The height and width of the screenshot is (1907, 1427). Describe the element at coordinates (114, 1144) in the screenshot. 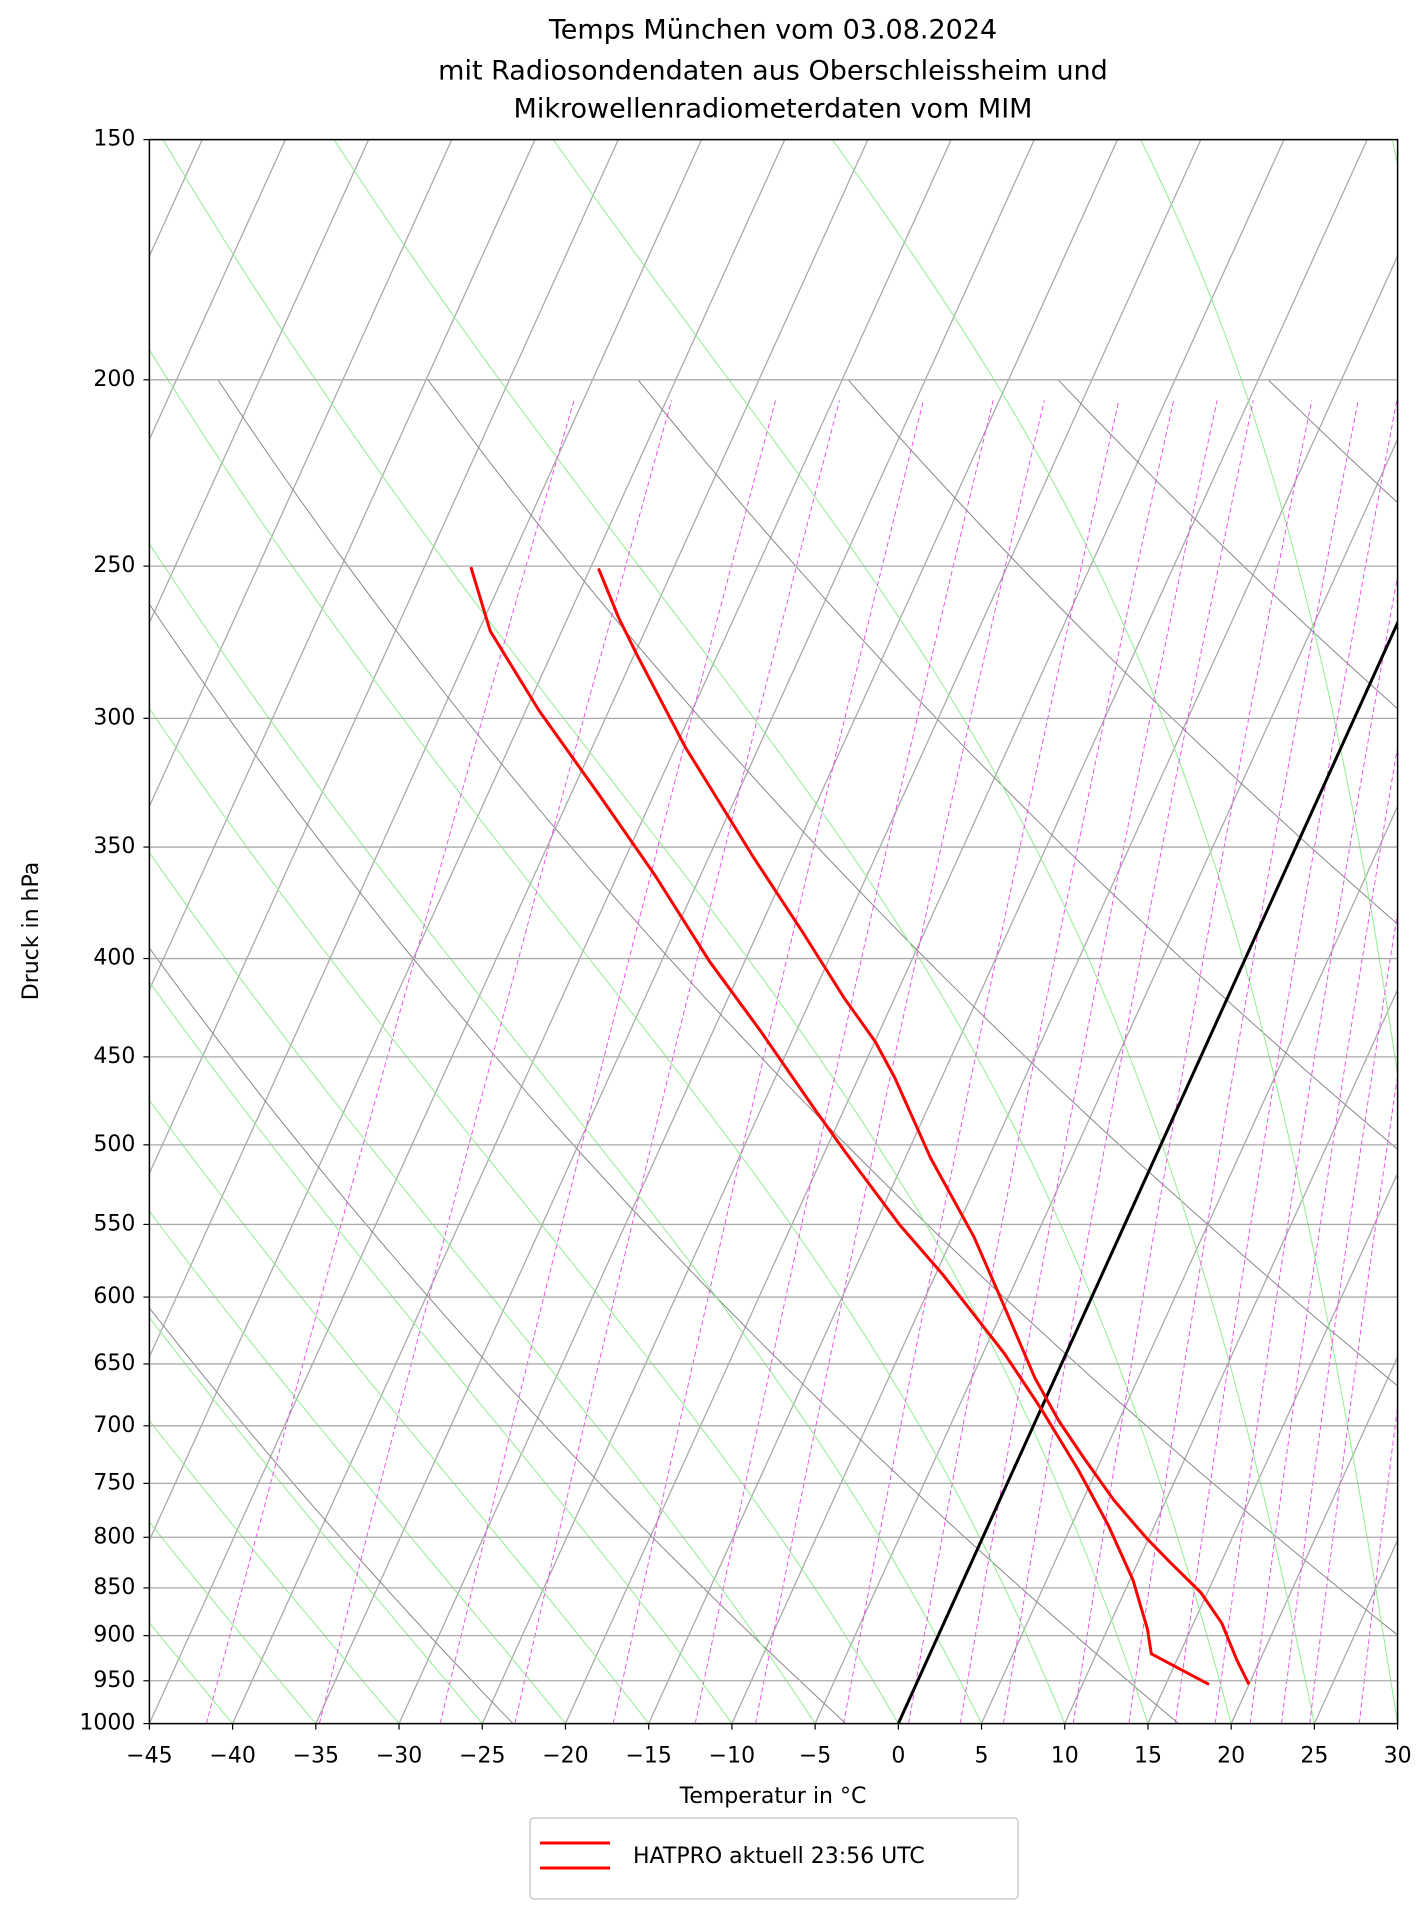

I see `y-tick-label: 500` at that location.